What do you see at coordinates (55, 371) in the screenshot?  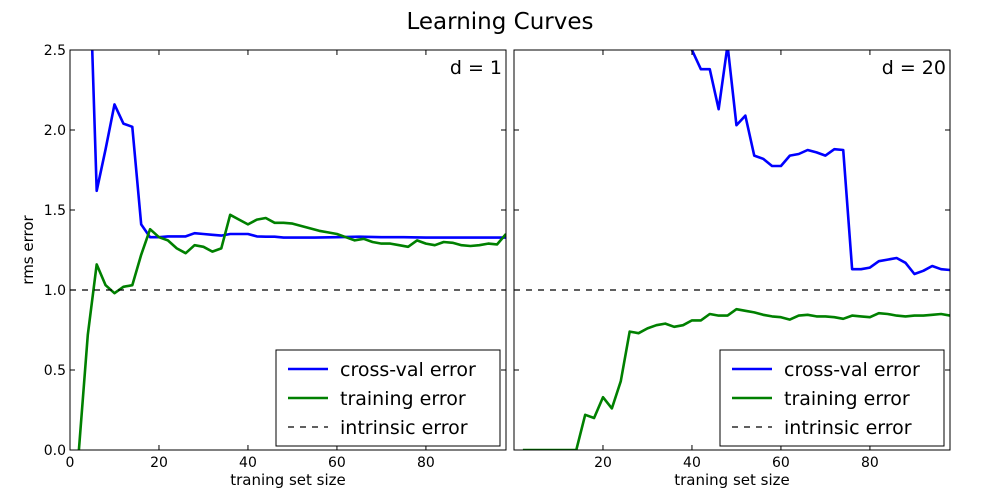 I see `y-tick-label: 0.5` at bounding box center [55, 371].